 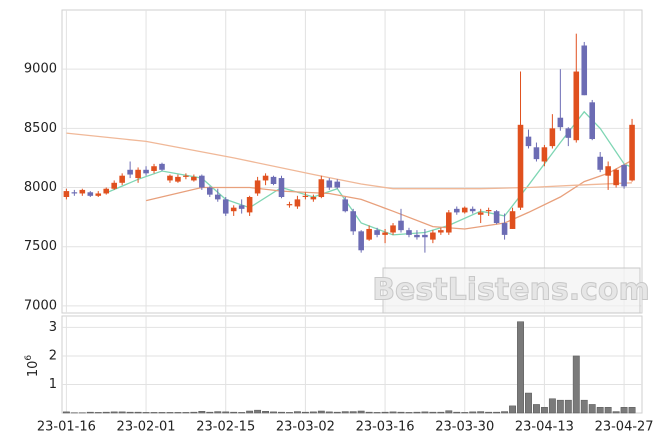 I want to click on x-tick-label: 23-03-30, so click(x=464, y=427).